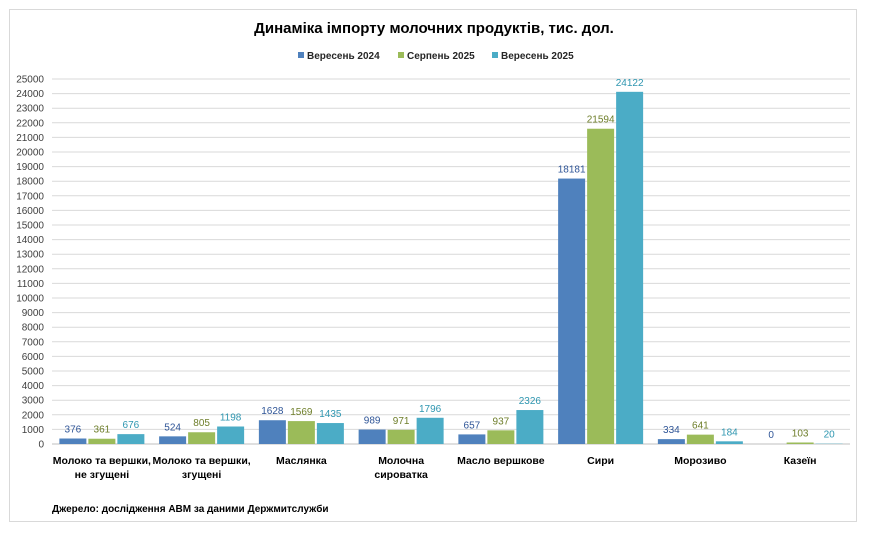 This screenshot has height=534, width=869. Describe the element at coordinates (600, 461) in the screenshot. I see `category-label: Сири` at that location.